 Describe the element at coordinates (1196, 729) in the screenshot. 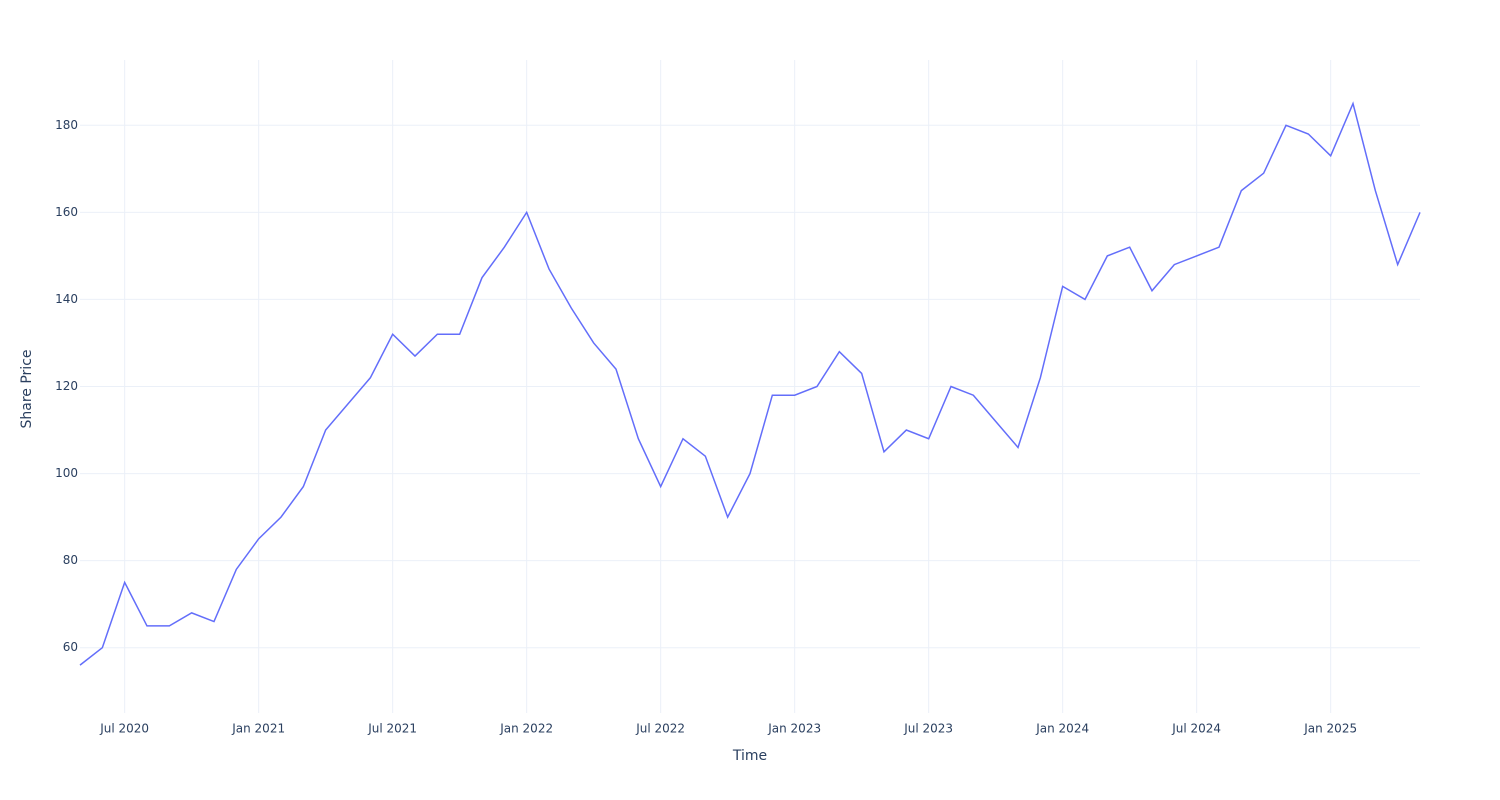

I see `x-tick-label: Jul 2024` at that location.